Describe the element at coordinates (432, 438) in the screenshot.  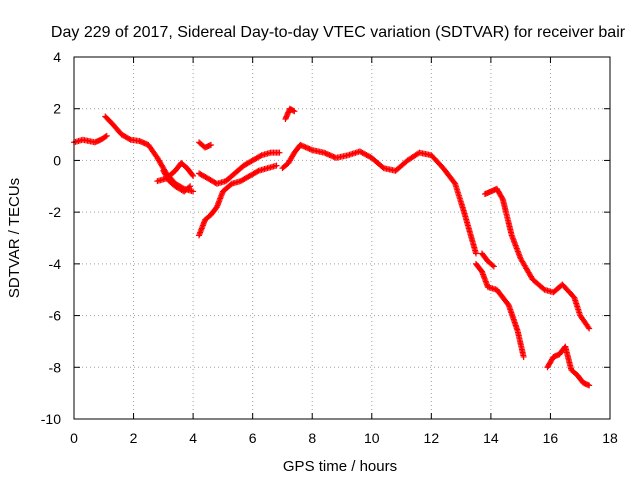
I see `x-tick-label: 12` at that location.